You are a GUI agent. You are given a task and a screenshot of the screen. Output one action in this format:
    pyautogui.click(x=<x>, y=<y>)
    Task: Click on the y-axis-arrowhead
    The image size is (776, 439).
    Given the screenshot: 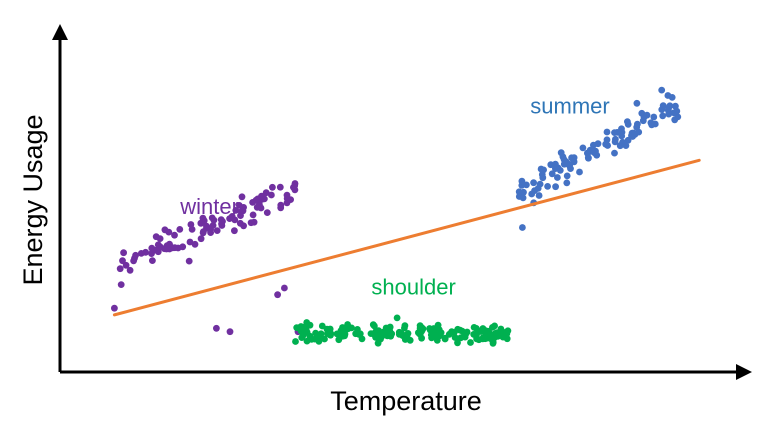 What is the action you would take?
    pyautogui.click(x=60, y=32)
    